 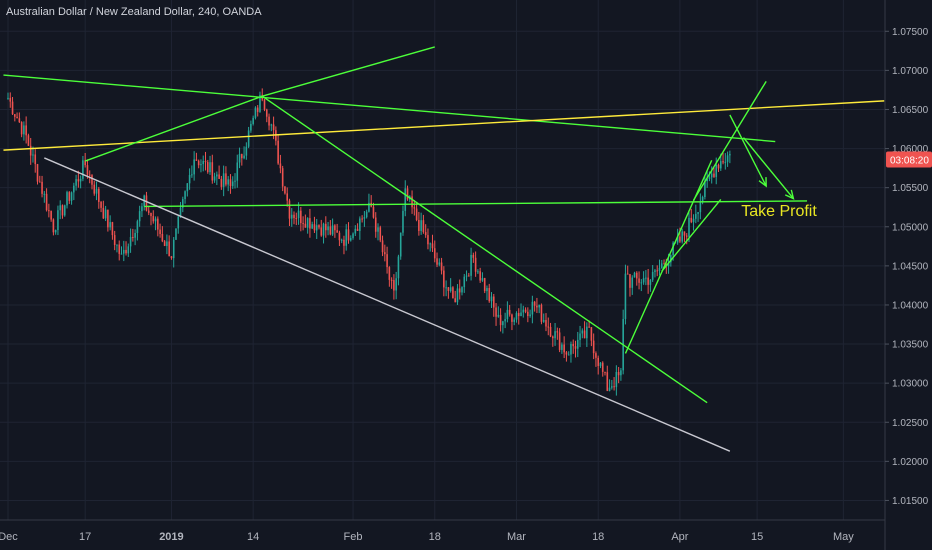 I want to click on y-tick-label: 1.07000, so click(x=910, y=71).